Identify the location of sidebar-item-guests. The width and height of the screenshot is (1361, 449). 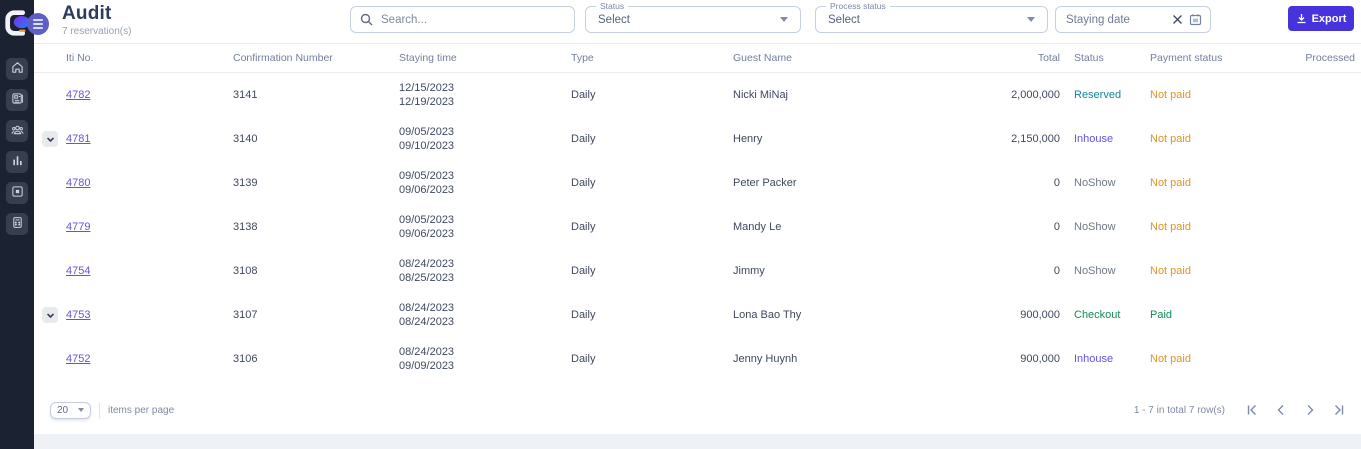
(17, 131).